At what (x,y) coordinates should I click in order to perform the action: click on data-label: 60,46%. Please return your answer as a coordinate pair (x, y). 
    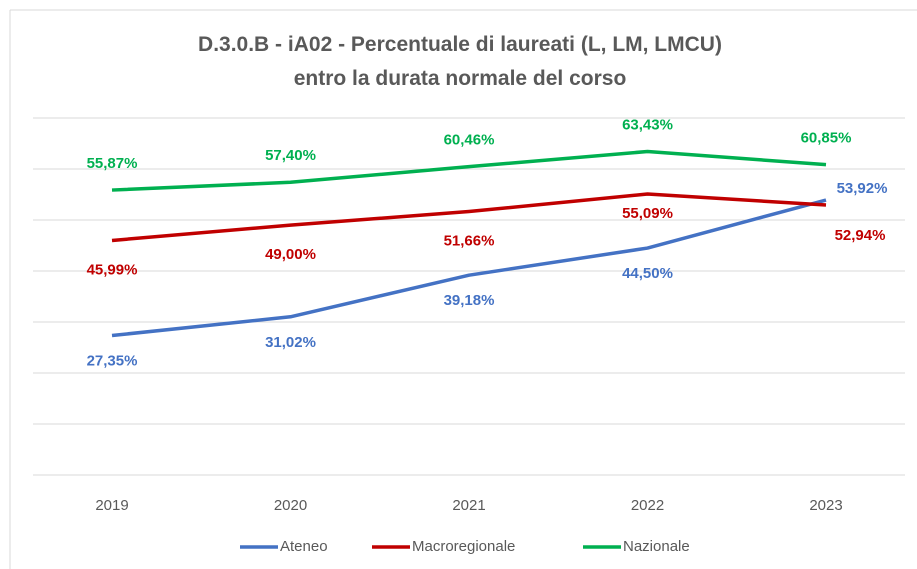
    Looking at the image, I should click on (469, 140).